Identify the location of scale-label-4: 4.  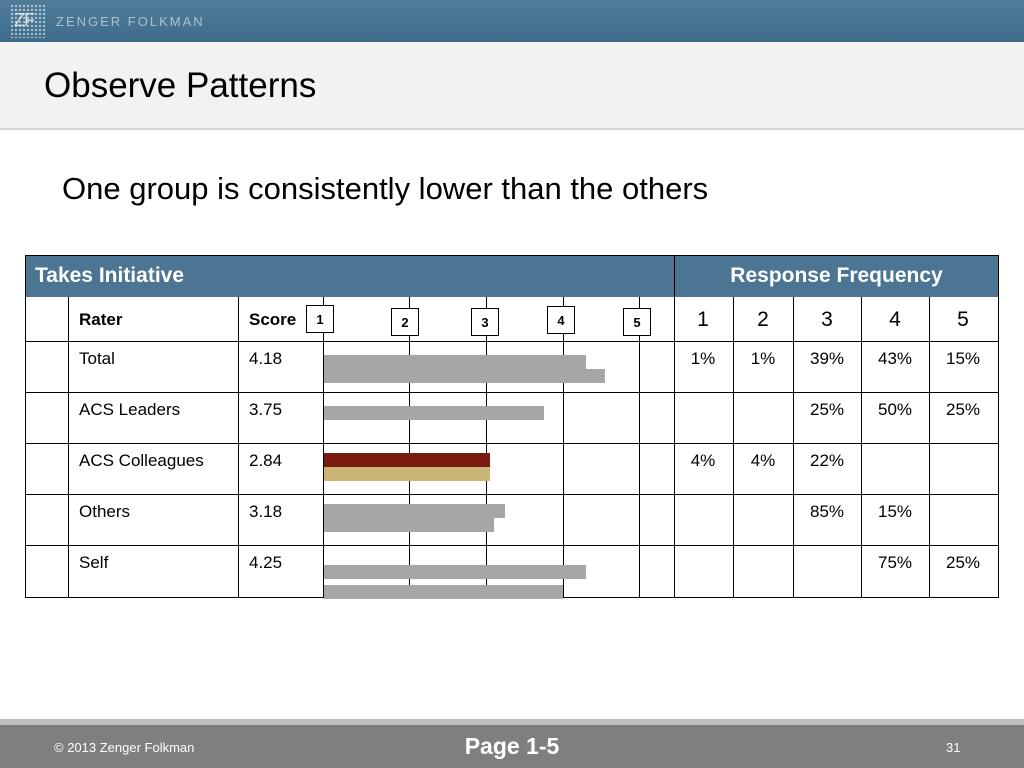
(561, 320).